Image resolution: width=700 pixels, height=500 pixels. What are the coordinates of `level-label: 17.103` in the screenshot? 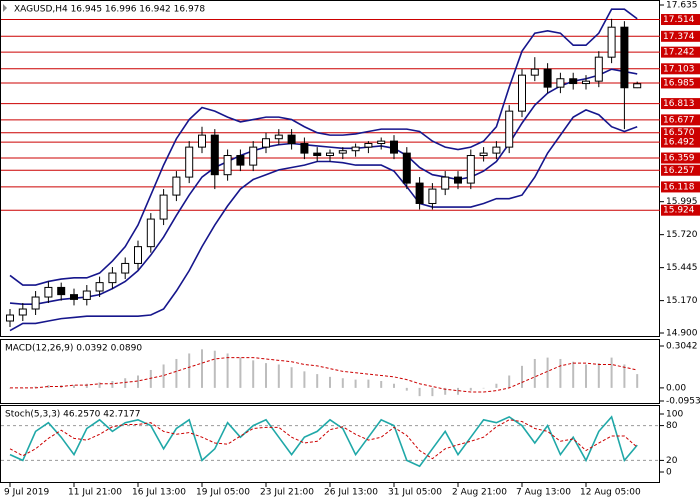 It's located at (679, 69).